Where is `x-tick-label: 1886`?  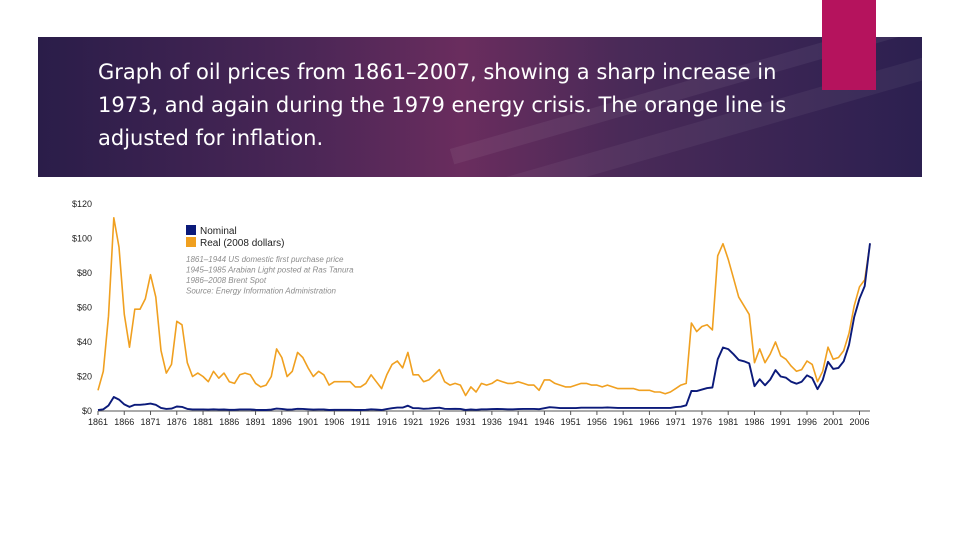 x-tick-label: 1886 is located at coordinates (229, 422).